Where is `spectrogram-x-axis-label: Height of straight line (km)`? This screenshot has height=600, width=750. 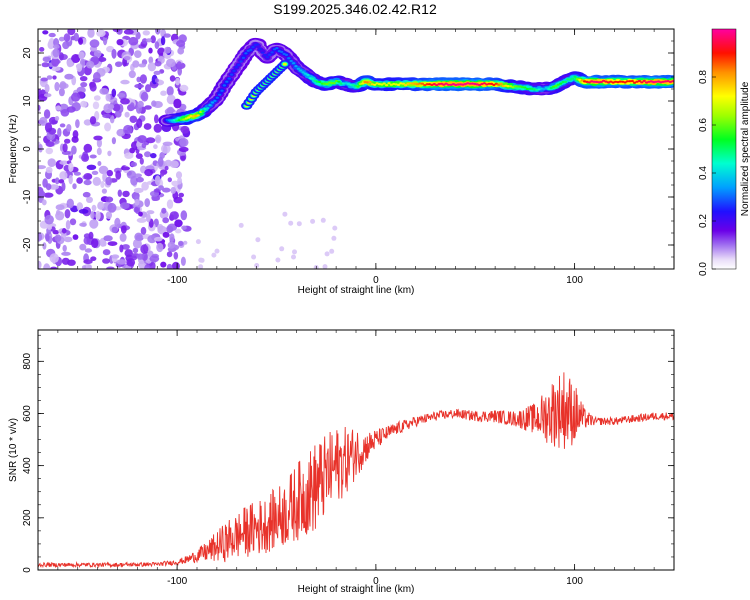 spectrogram-x-axis-label: Height of straight line (km) is located at coordinates (356, 290).